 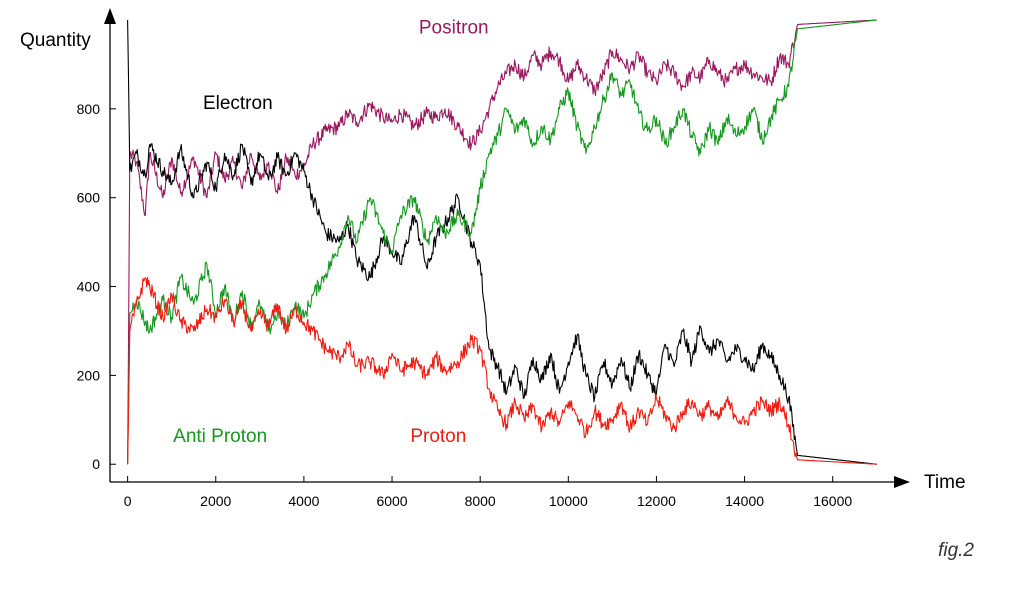 What do you see at coordinates (902, 482) in the screenshot?
I see `x-axis-arrow` at bounding box center [902, 482].